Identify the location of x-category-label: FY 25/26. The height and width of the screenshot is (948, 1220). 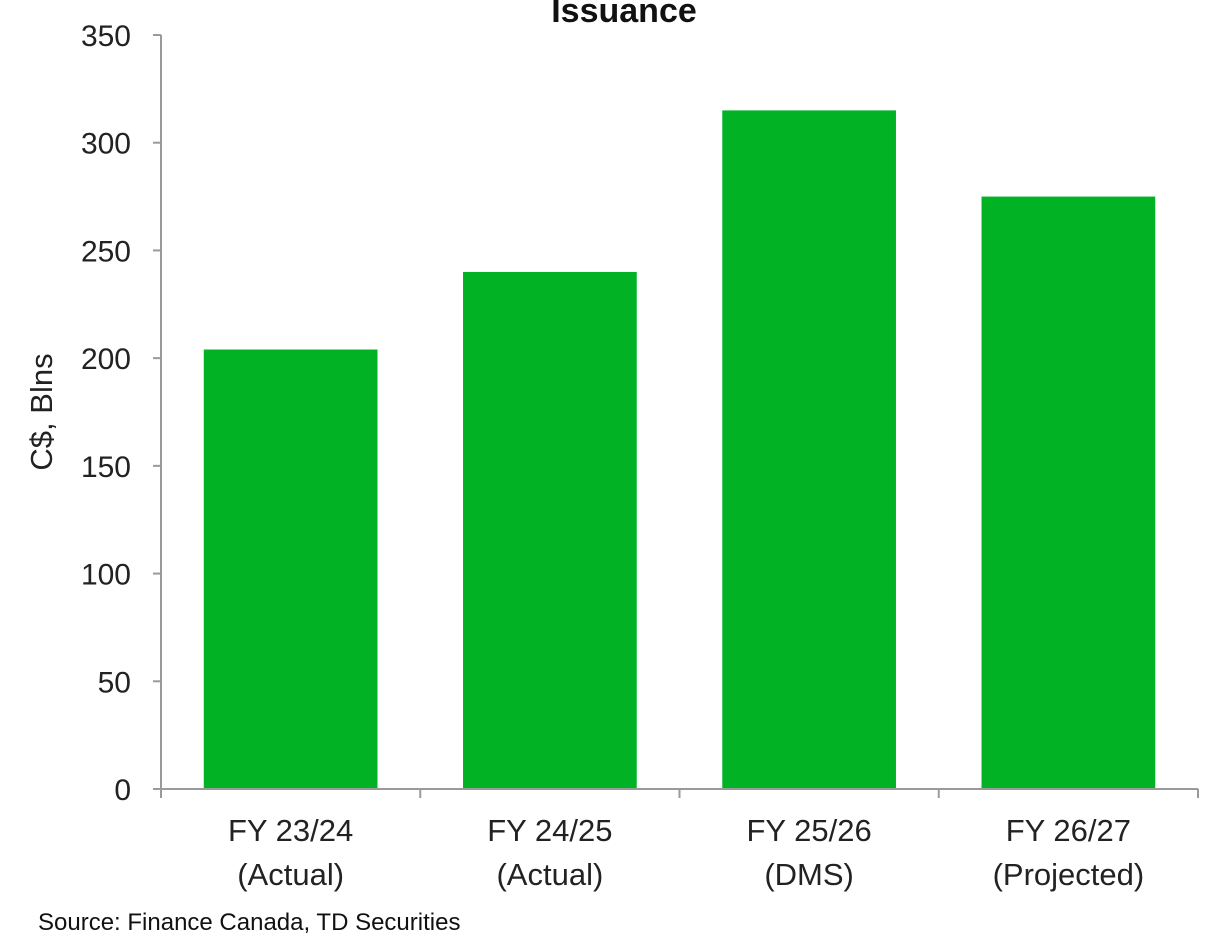
(809, 830).